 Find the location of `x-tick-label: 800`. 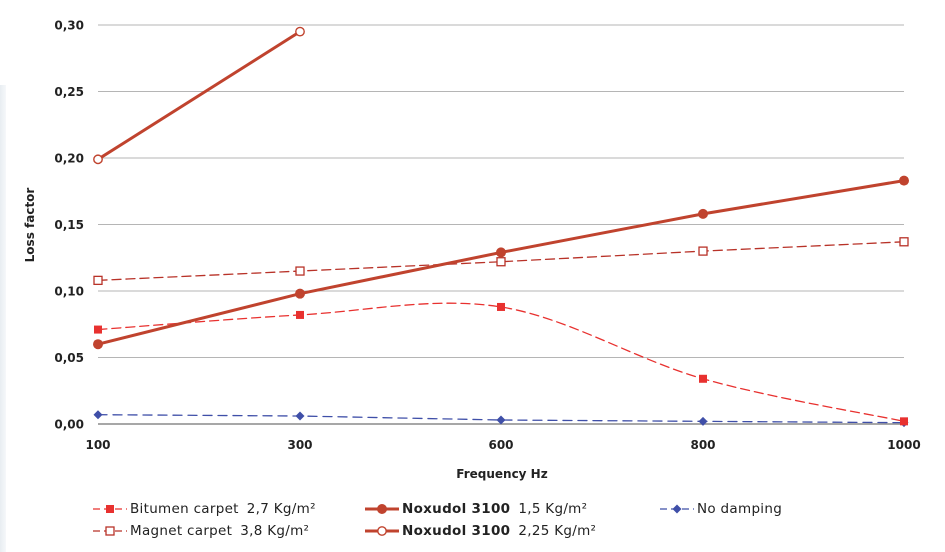

x-tick-label: 800 is located at coordinates (702, 445).